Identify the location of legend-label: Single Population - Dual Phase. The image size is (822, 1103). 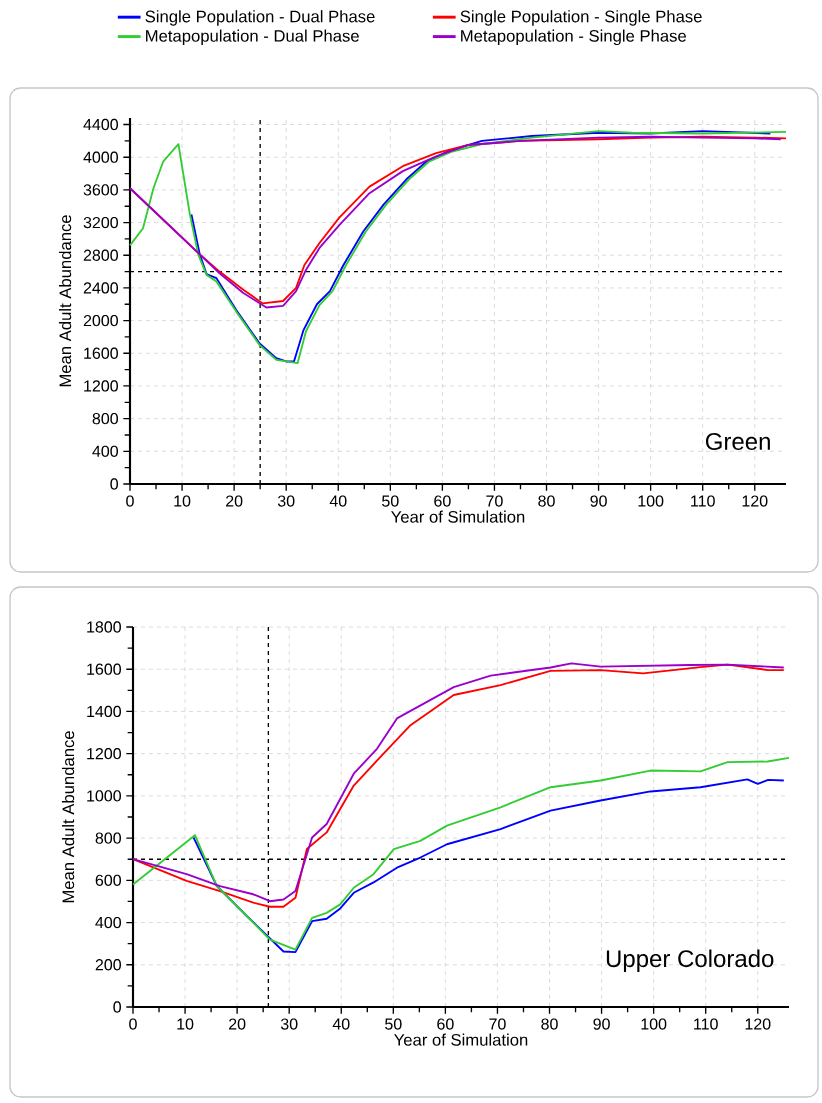
(260, 18).